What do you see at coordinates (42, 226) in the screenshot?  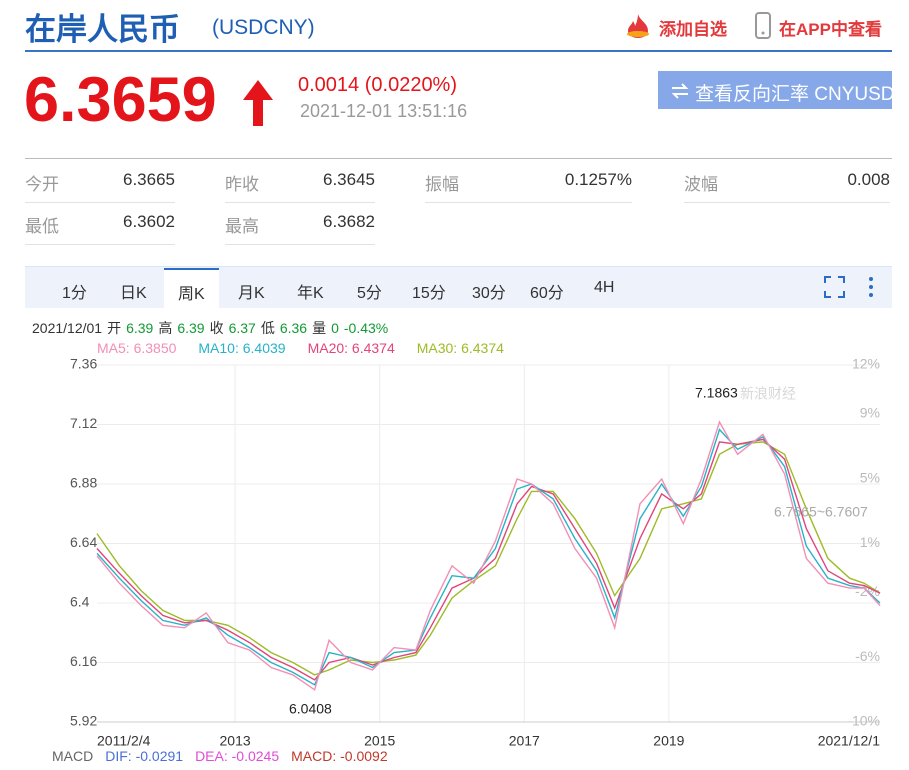 I see `stat-label: 最低` at bounding box center [42, 226].